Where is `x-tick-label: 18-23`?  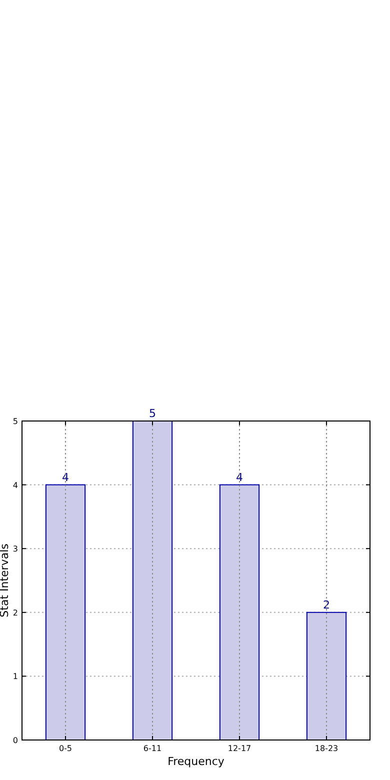
x-tick-label: 18-23 is located at coordinates (326, 748).